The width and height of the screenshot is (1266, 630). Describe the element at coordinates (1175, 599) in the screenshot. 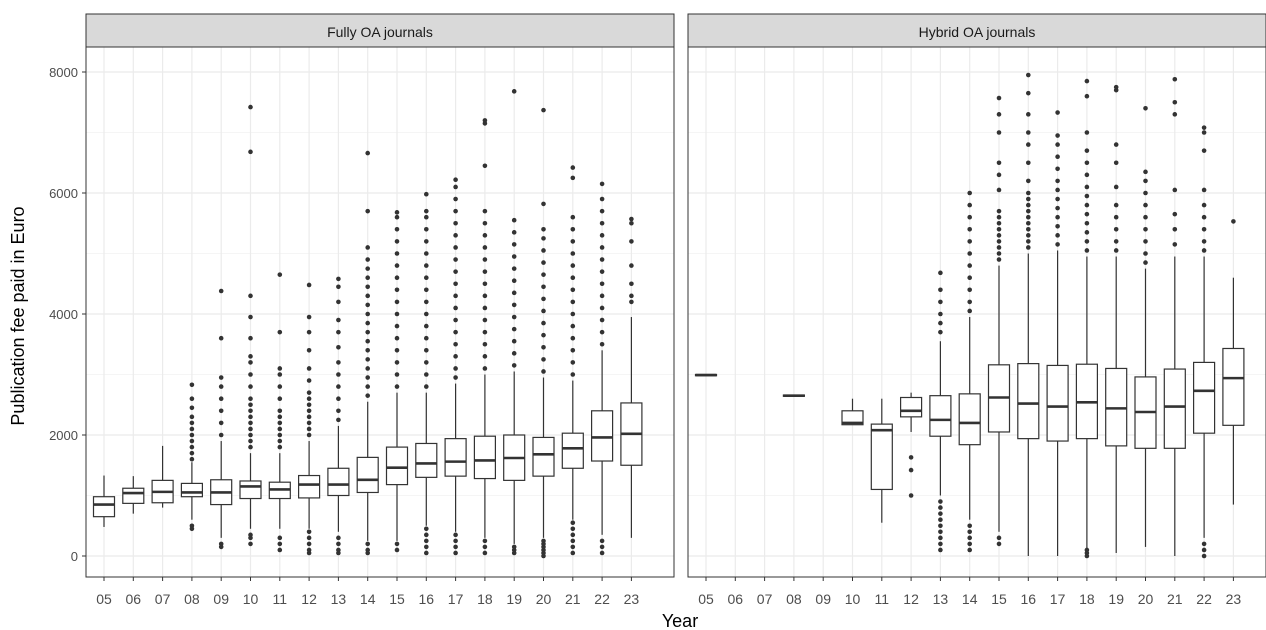

I see `x-tick-label: 21` at that location.